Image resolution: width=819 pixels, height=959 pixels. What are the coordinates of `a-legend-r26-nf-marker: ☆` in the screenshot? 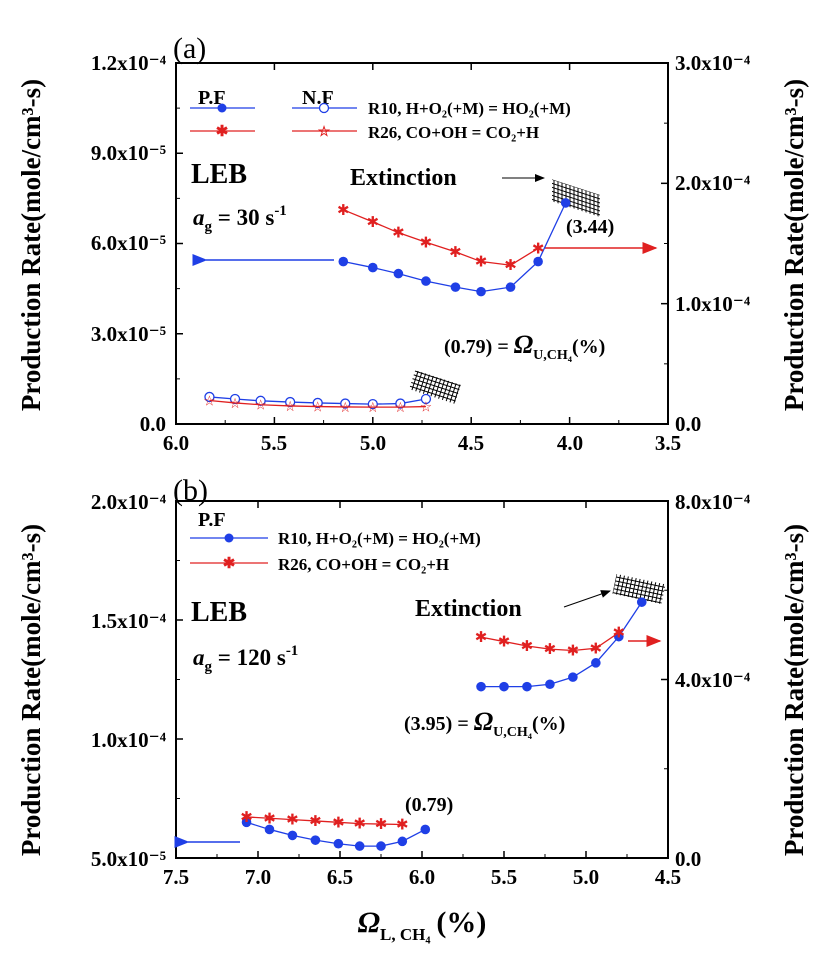 It's located at (324, 132).